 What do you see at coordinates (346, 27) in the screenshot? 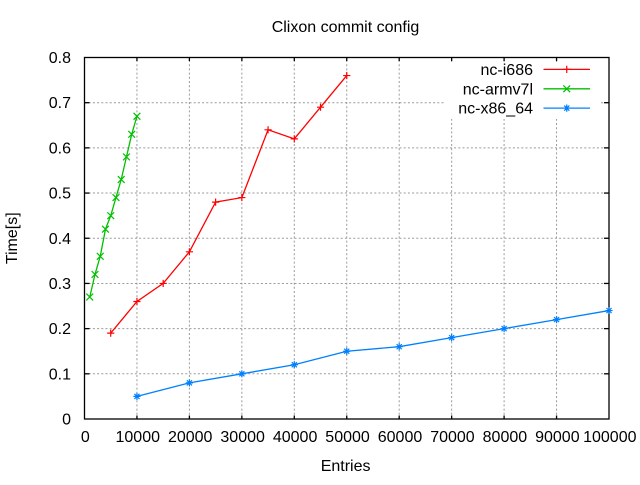
I see `svg-text: Clixon commit config` at bounding box center [346, 27].